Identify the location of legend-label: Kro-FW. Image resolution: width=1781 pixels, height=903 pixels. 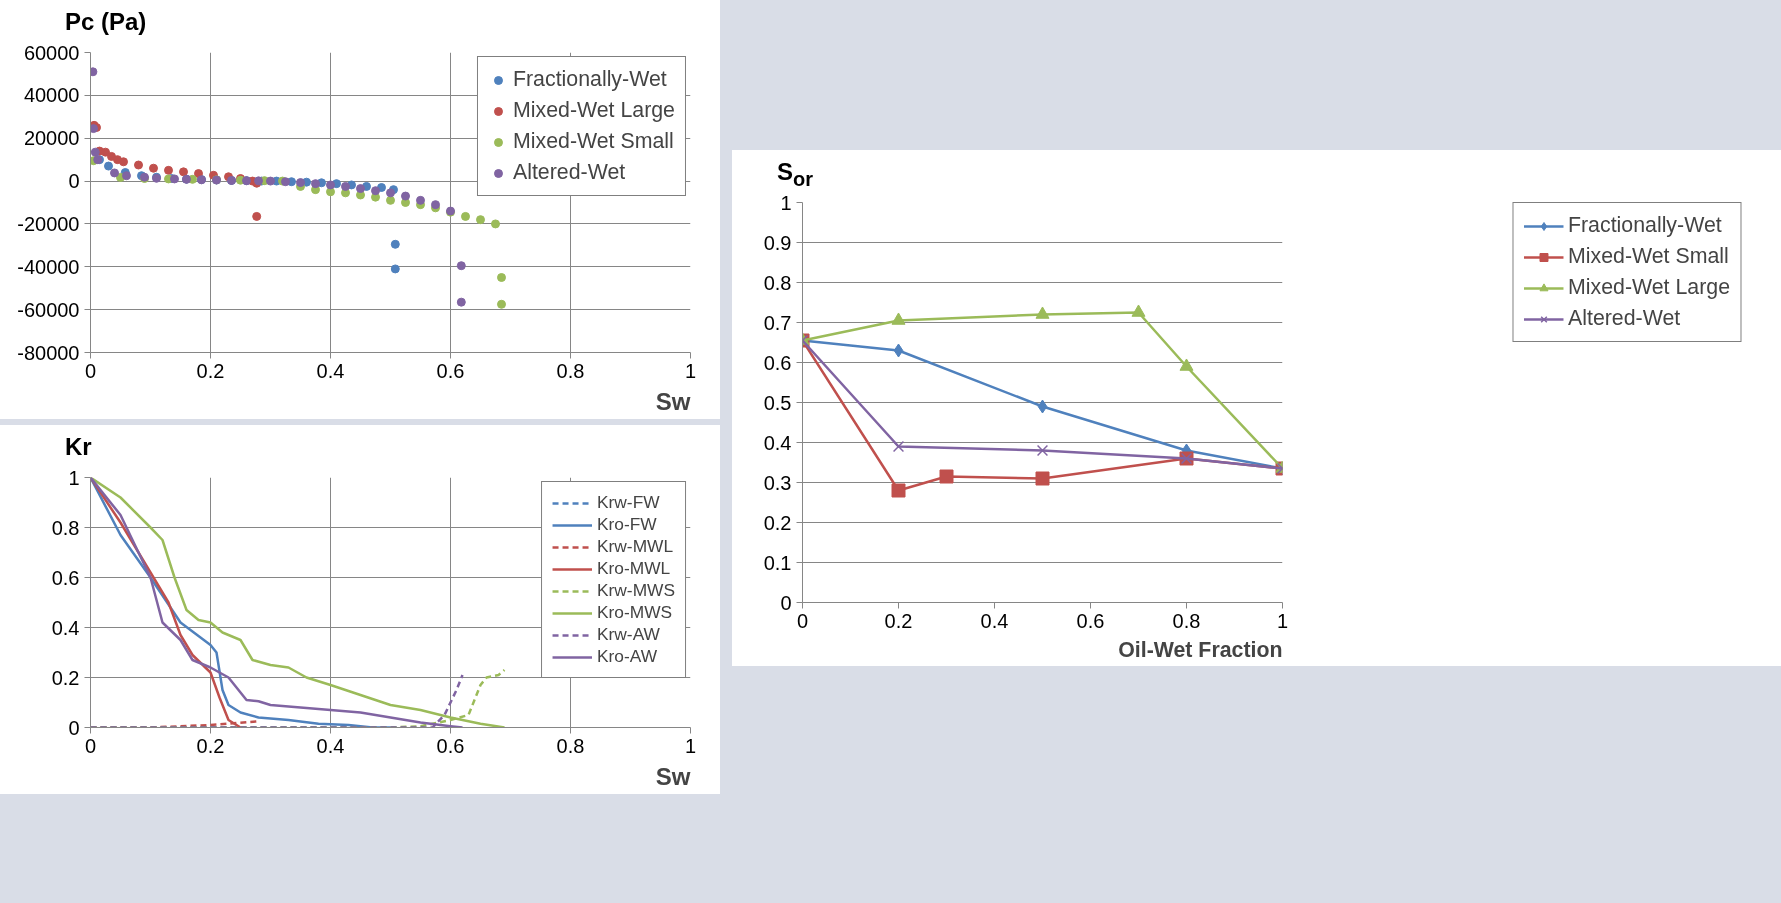
(627, 524).